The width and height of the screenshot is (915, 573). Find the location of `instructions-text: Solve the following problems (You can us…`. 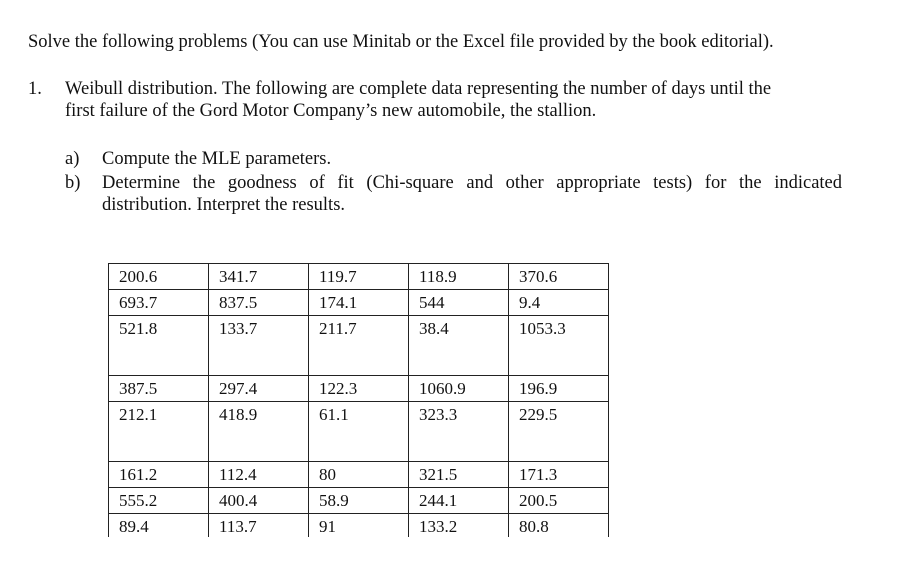

instructions-text: Solve the following problems (You can us… is located at coordinates (401, 42).